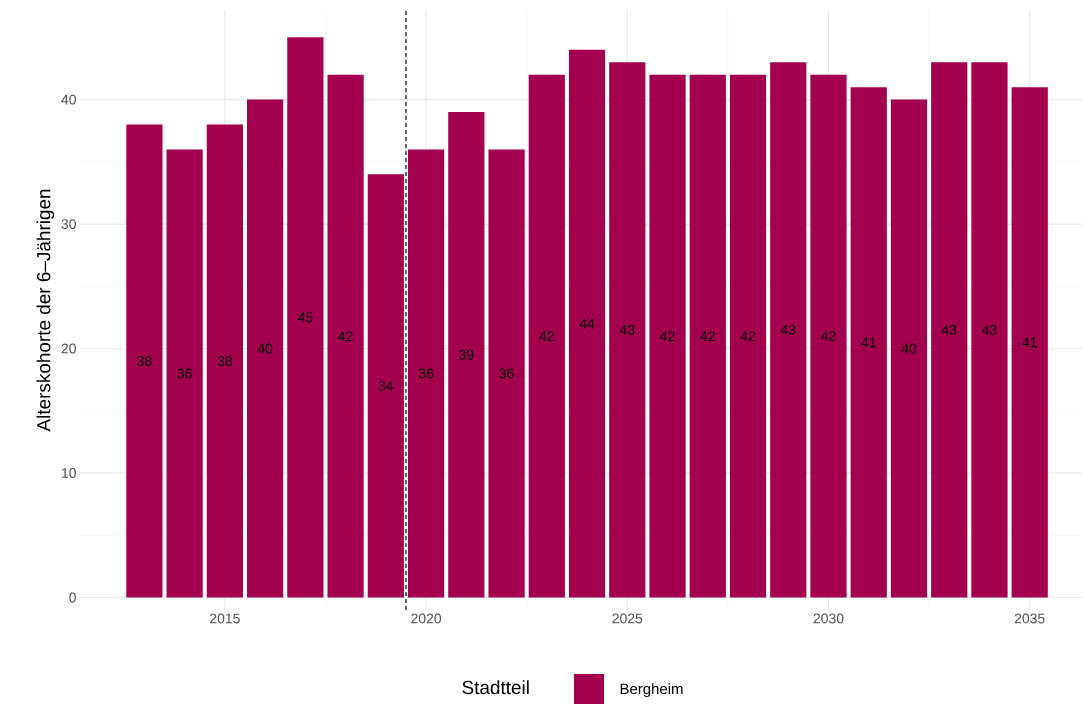 This screenshot has width=1086, height=718. Describe the element at coordinates (68, 99) in the screenshot. I see `y-tick-label: 40` at that location.